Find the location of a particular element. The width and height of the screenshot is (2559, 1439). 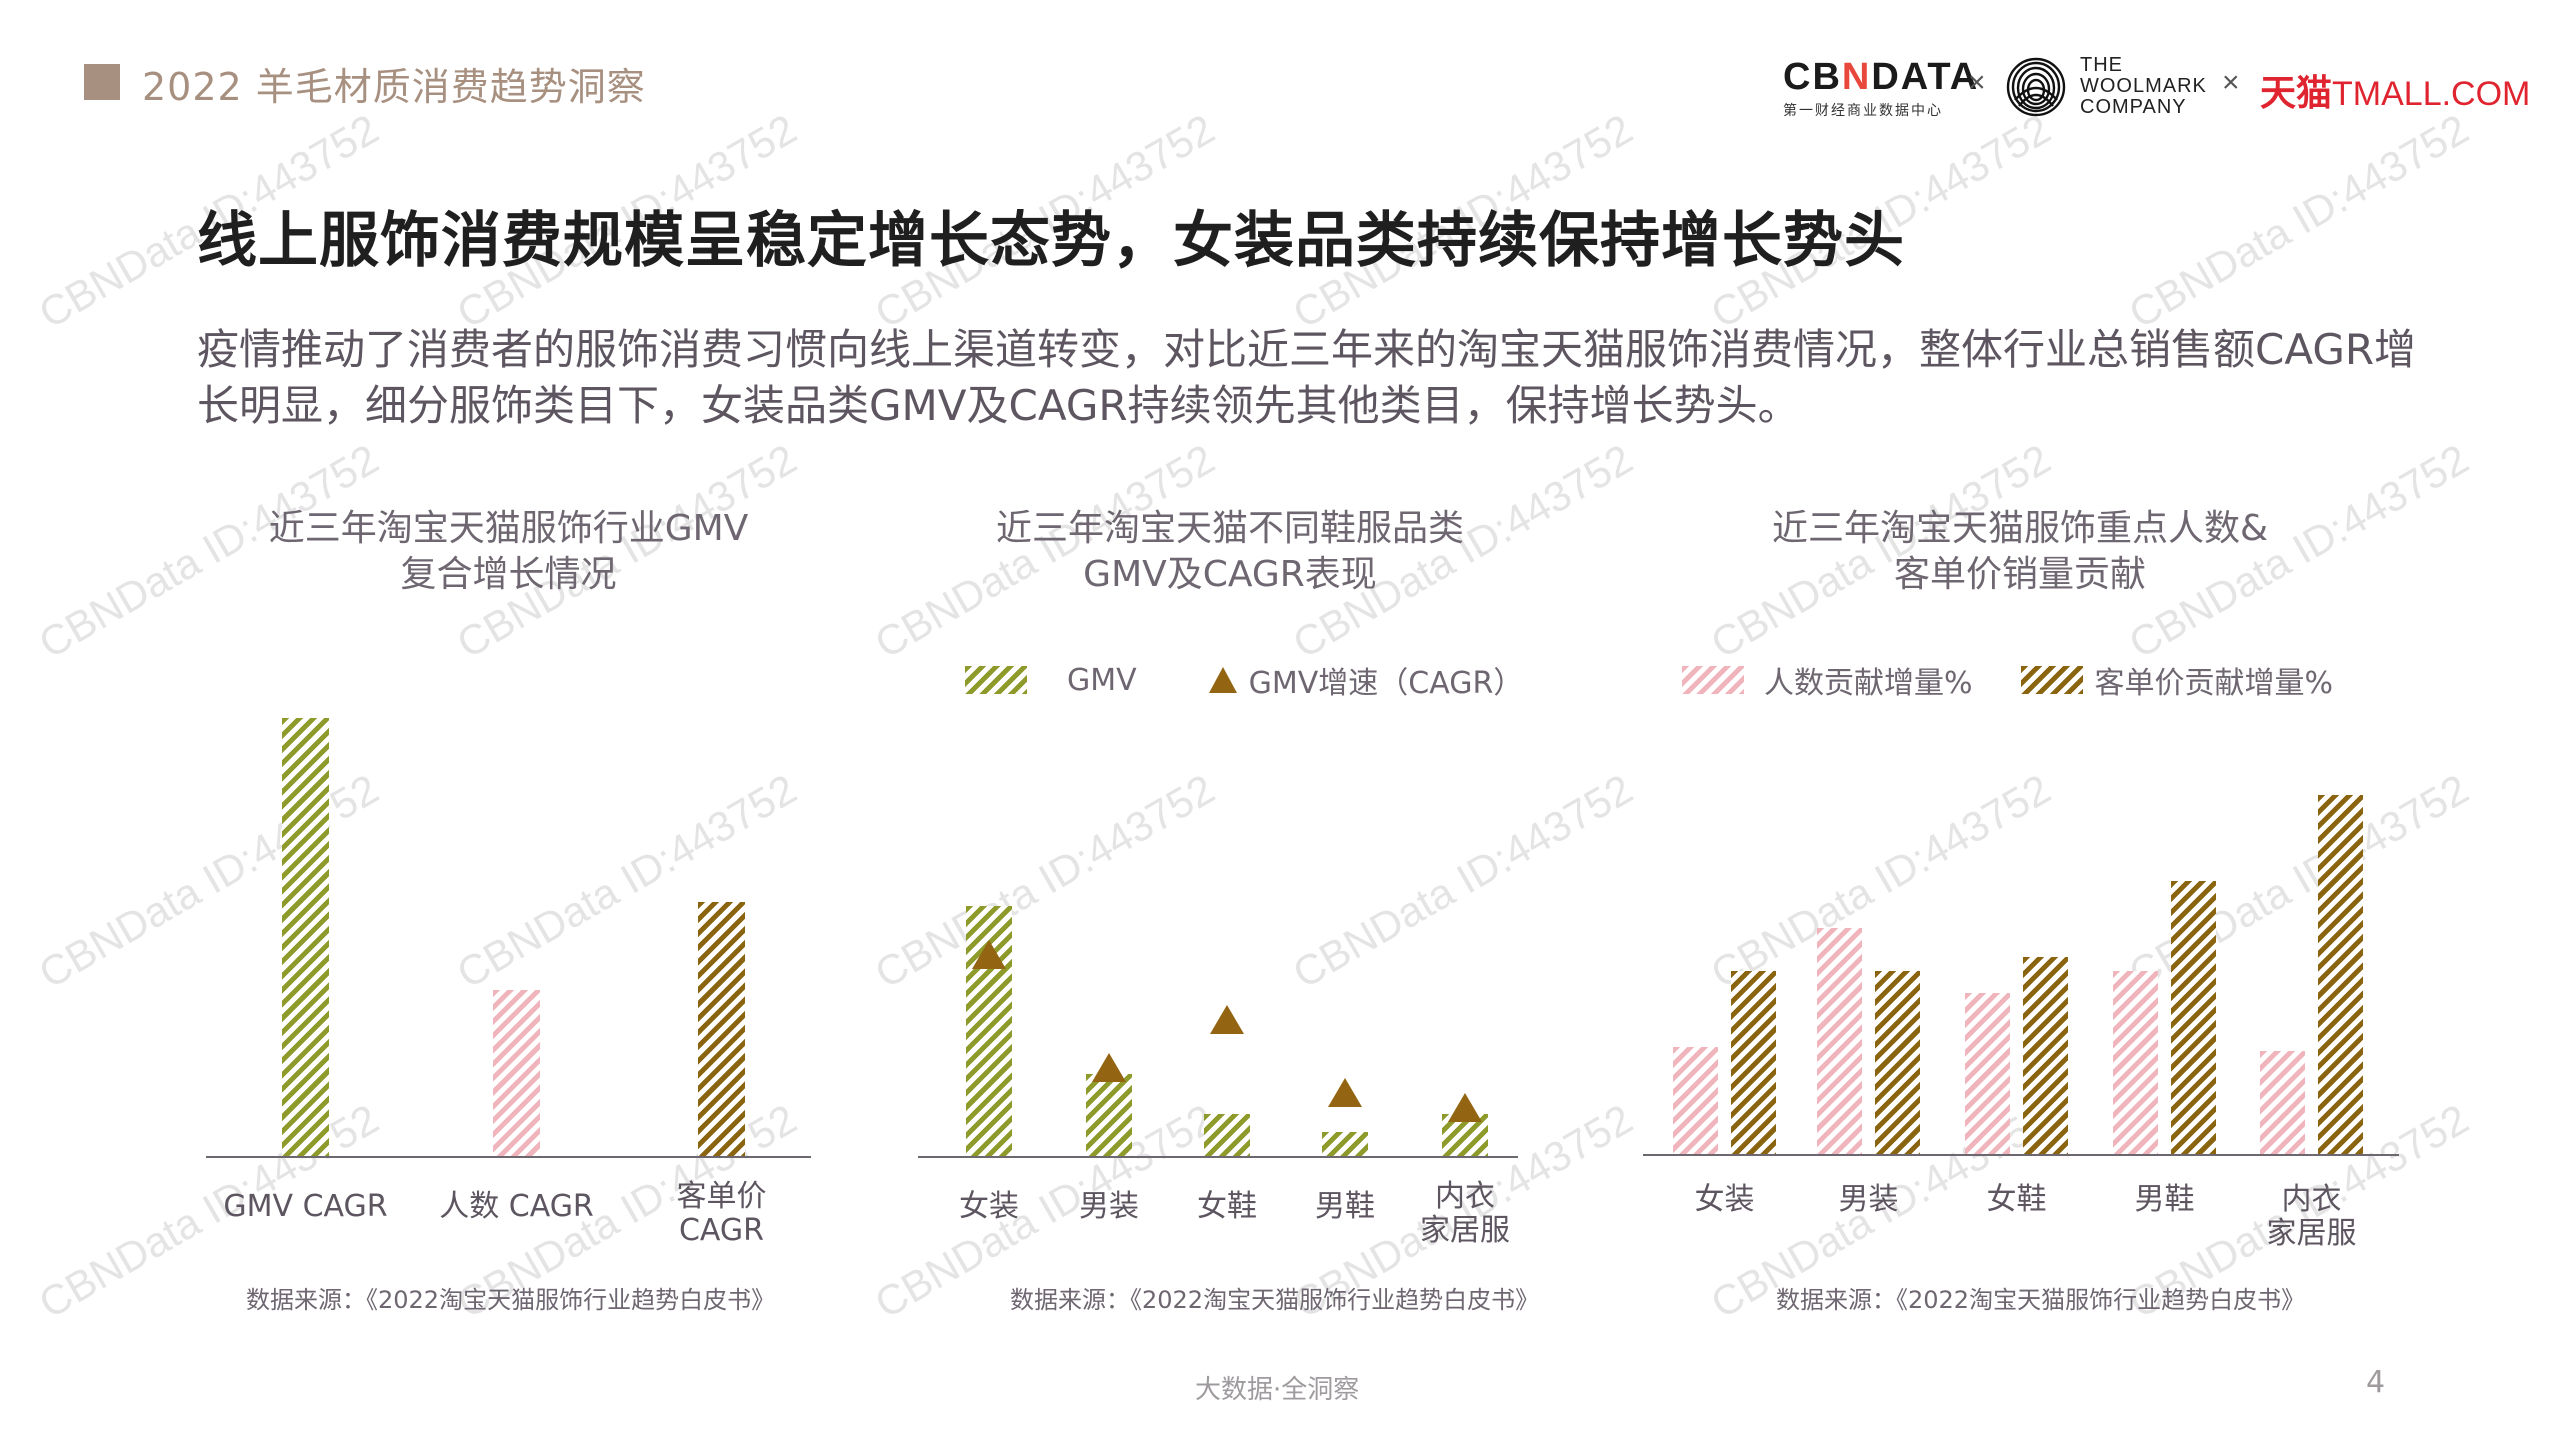

woolmark-line: COMPANY is located at coordinates (2133, 107).